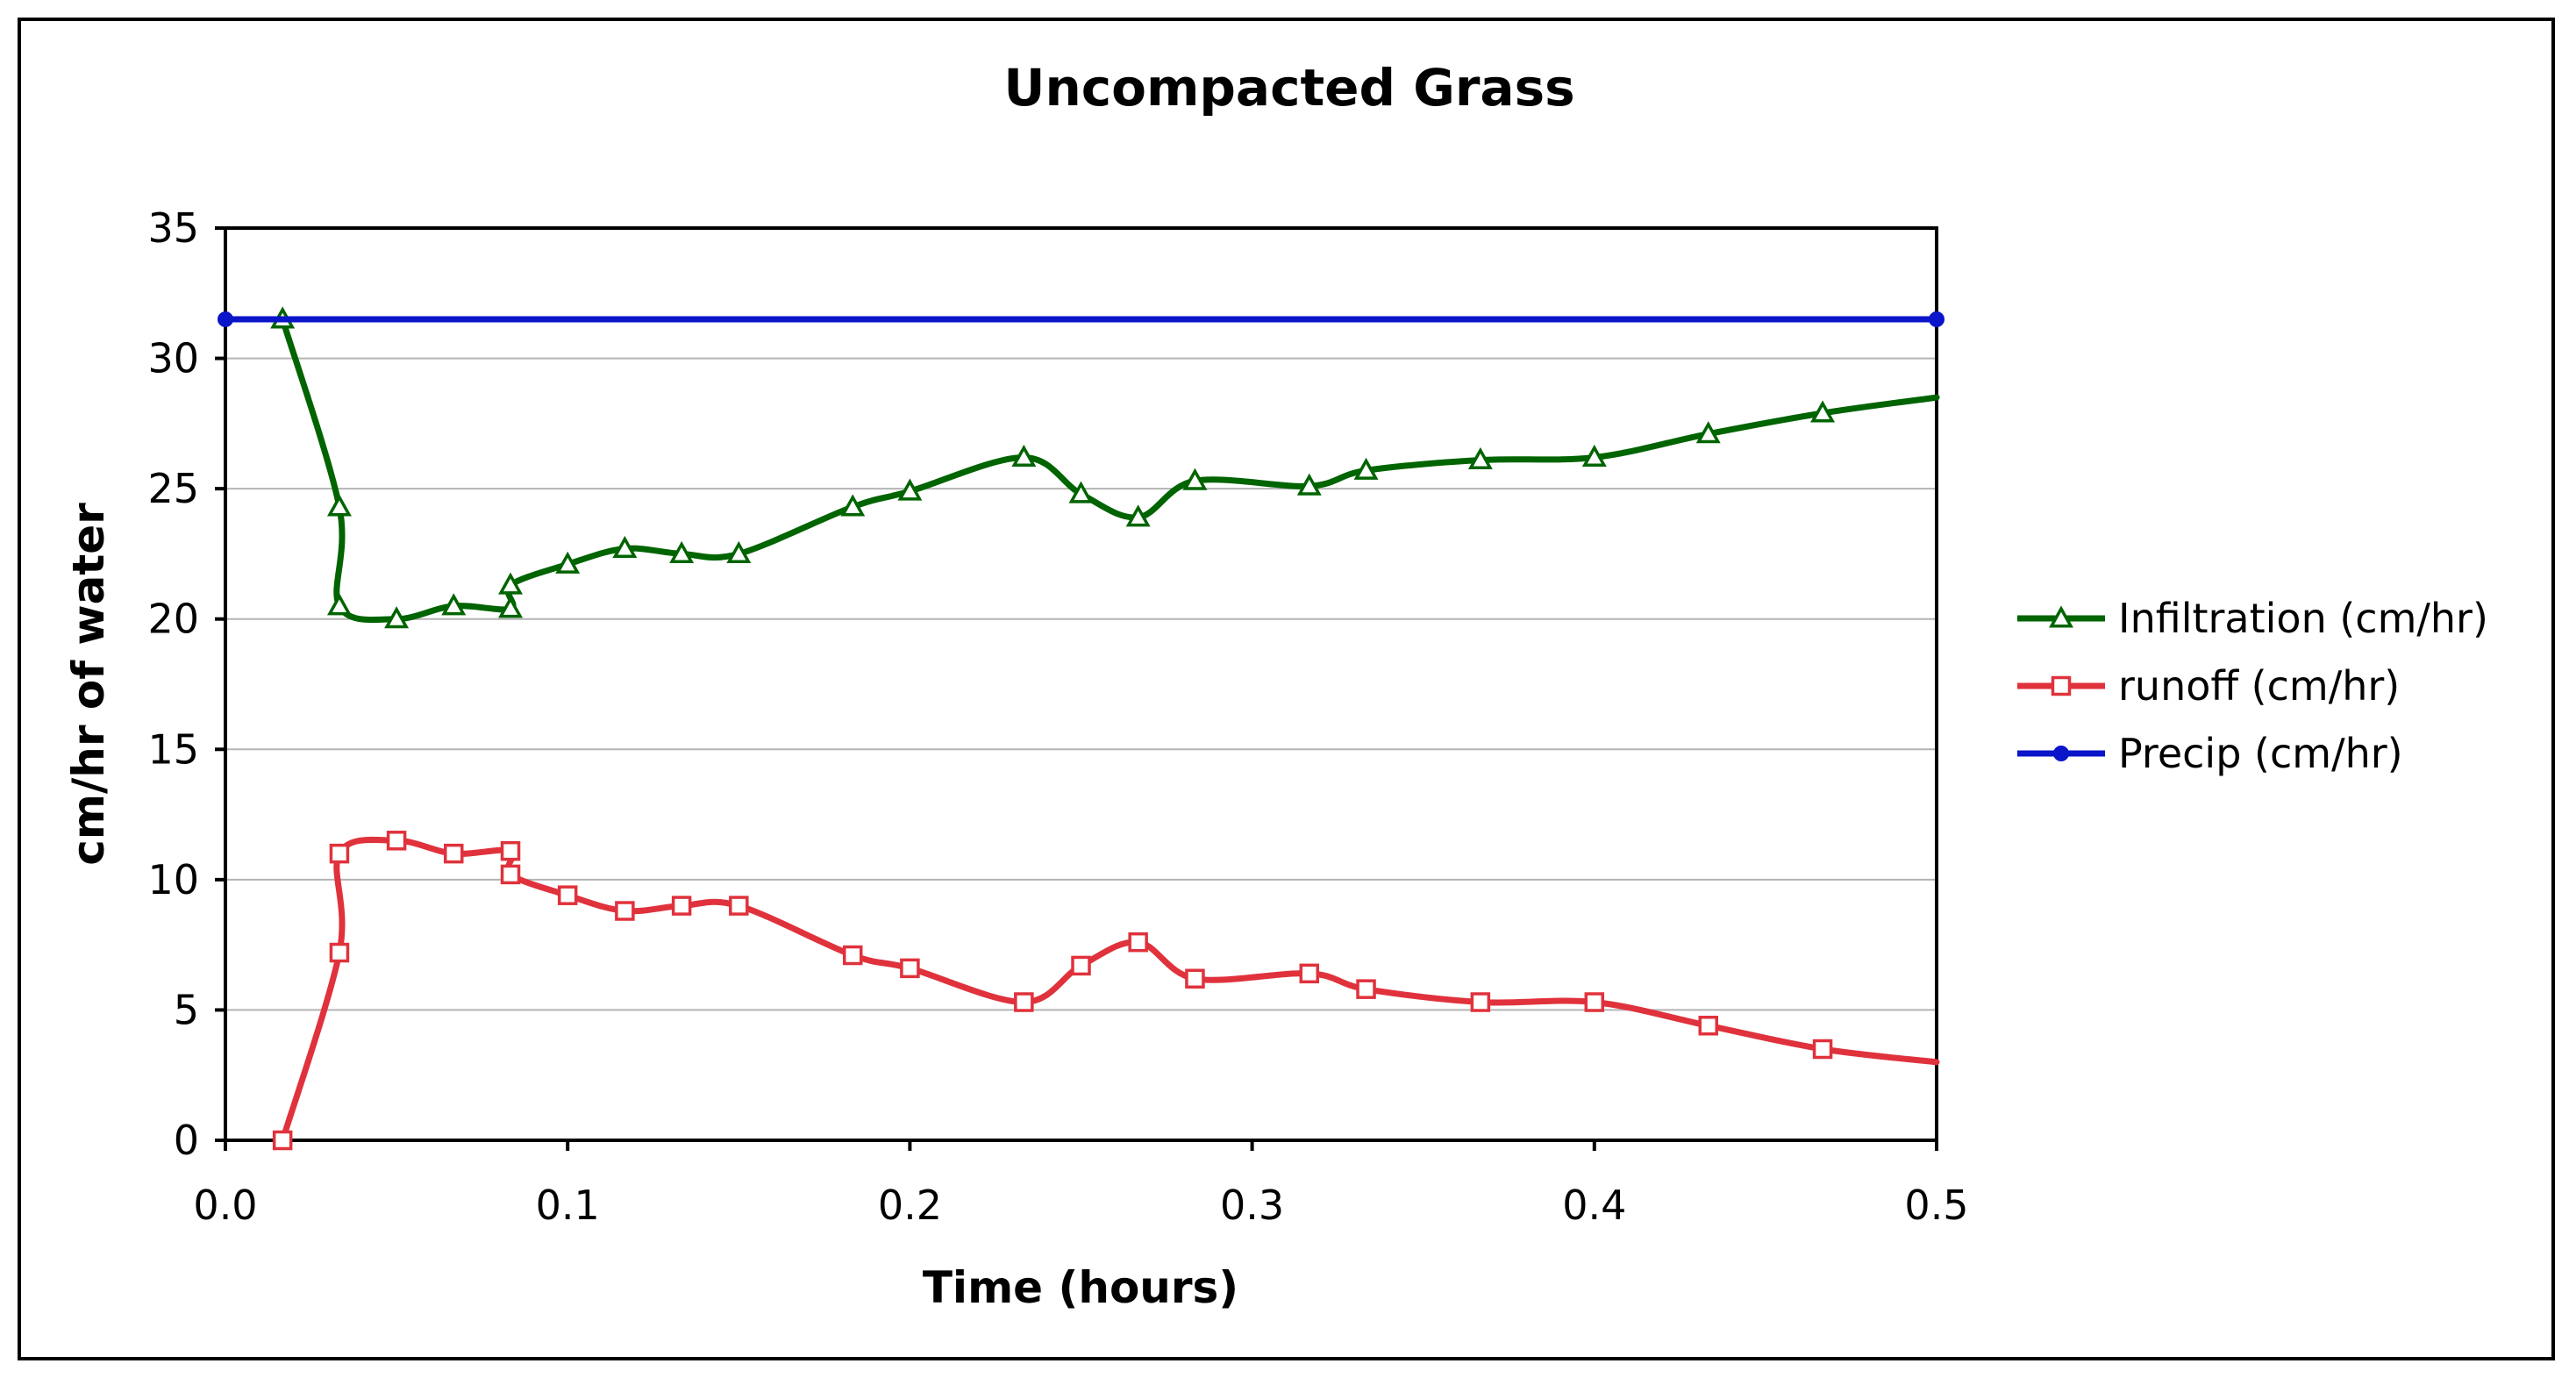 This screenshot has width=2576, height=1378. Describe the element at coordinates (173, 749) in the screenshot. I see `y-tick-label: 15` at that location.